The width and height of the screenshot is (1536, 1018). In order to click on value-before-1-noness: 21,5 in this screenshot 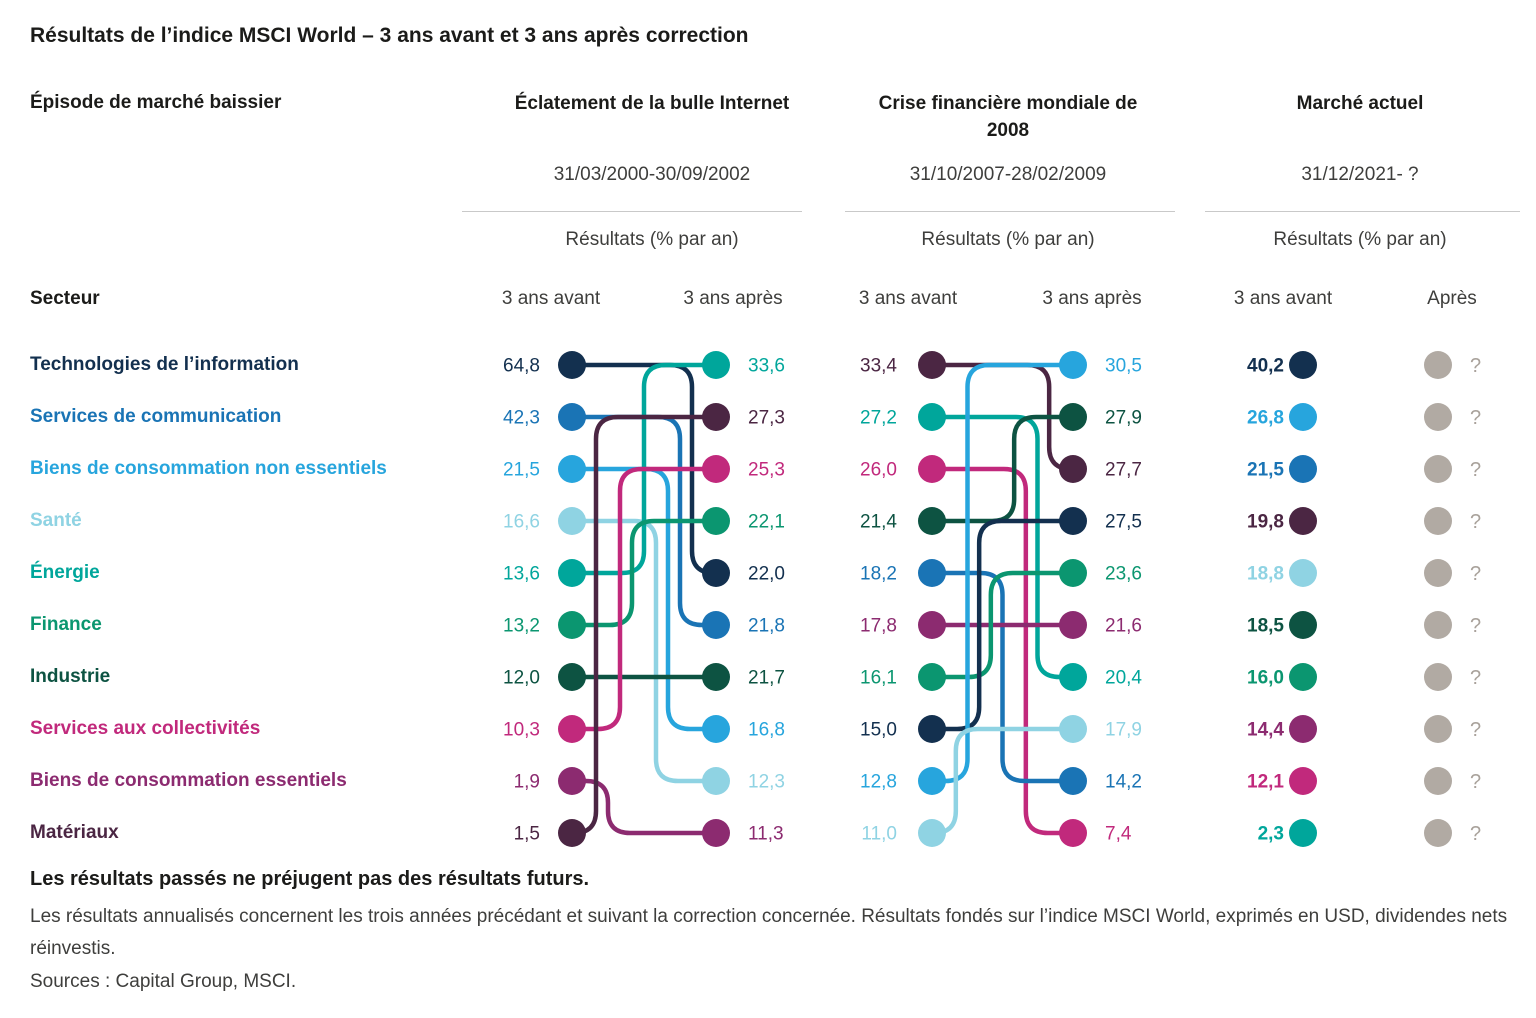, I will do `click(521, 470)`.